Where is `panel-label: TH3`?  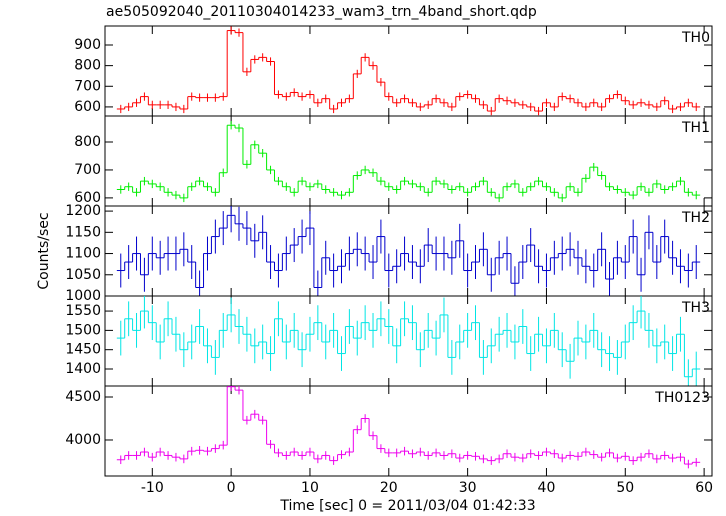
panel-label: TH3 is located at coordinates (695, 308).